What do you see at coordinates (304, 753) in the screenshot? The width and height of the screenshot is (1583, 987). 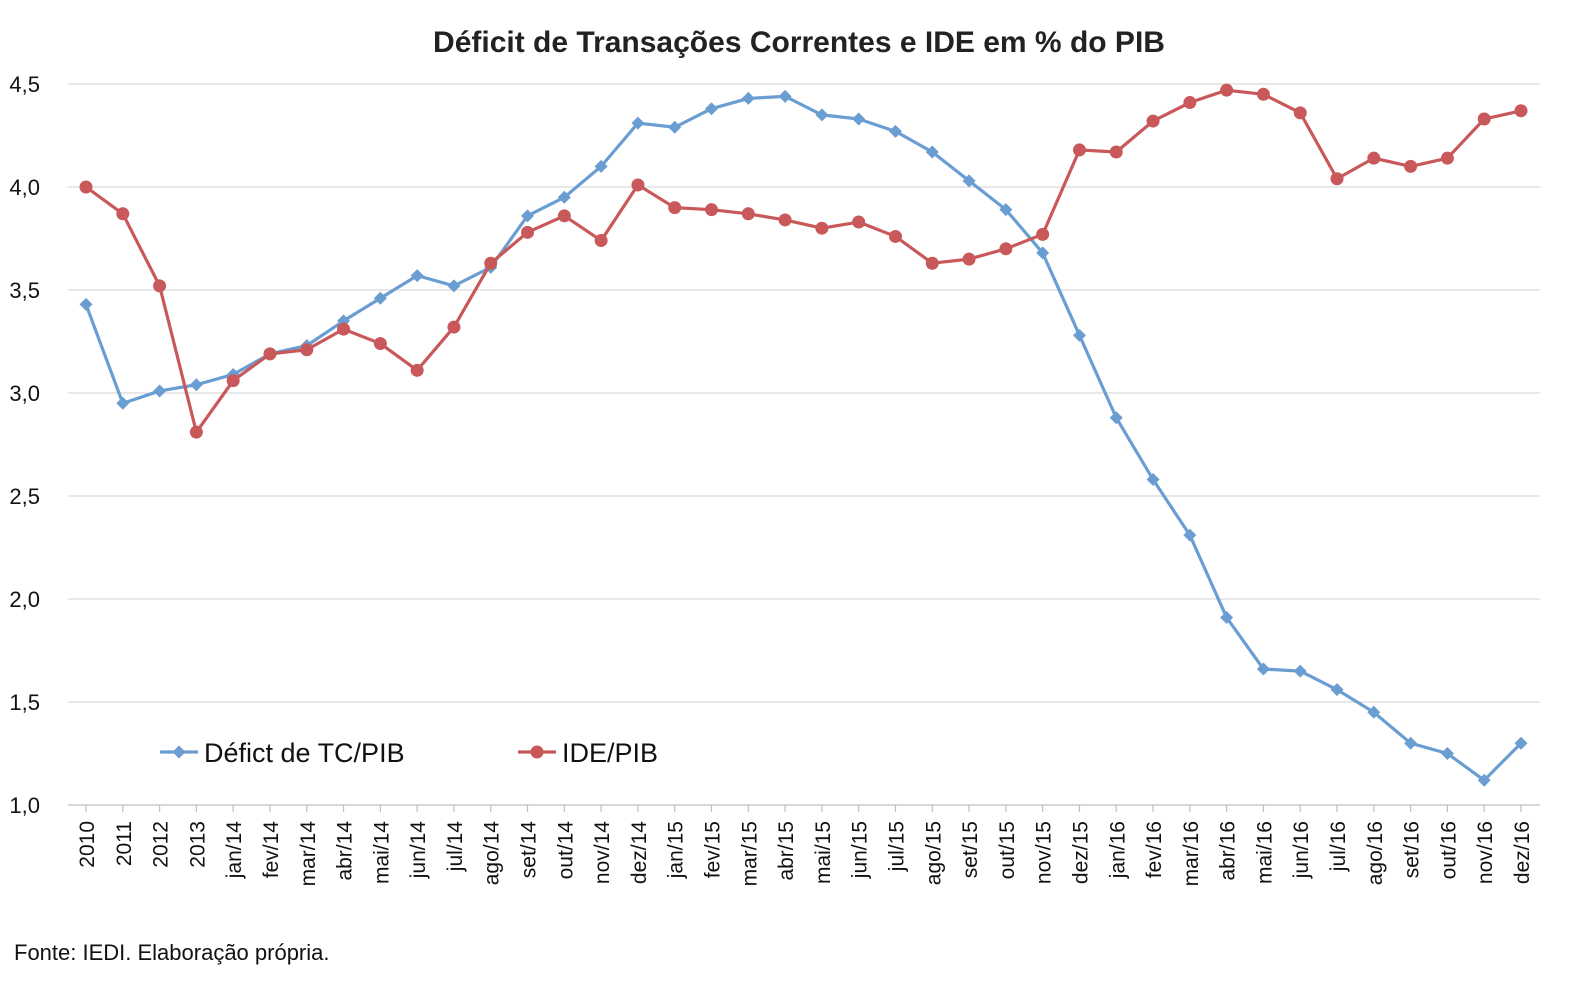 I see `legend-label: Défict de TC/PIB` at bounding box center [304, 753].